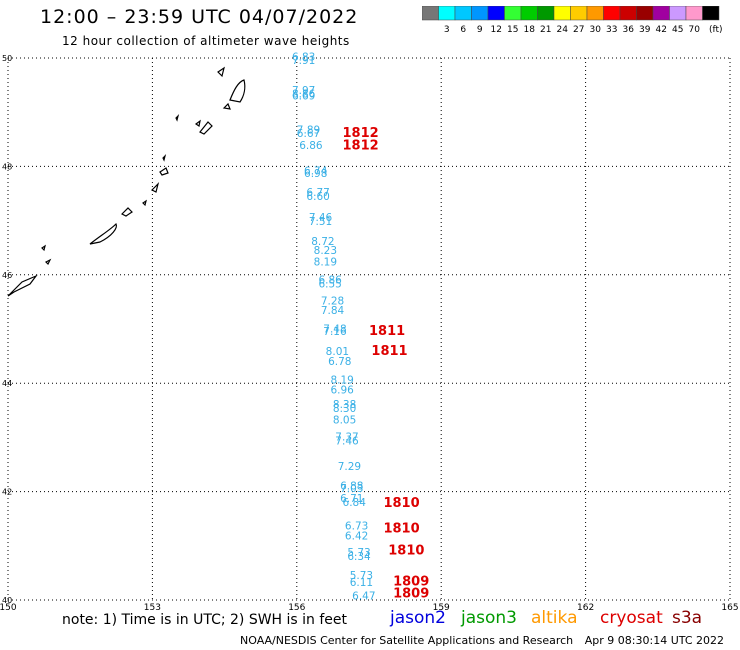 The width and height of the screenshot is (740, 650). I want to click on wave-height-value: 6.98, so click(315, 174).